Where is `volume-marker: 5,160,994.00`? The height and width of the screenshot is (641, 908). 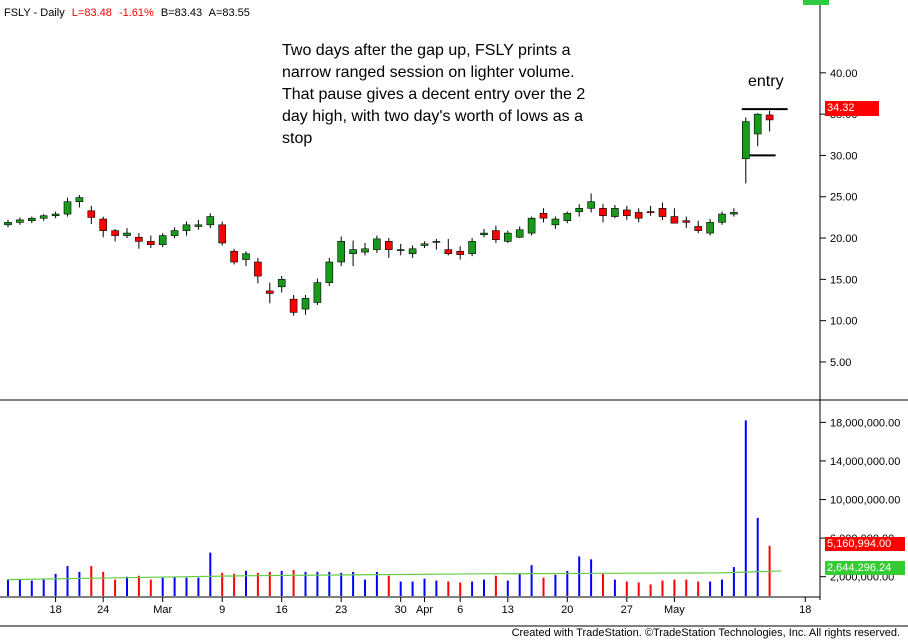 volume-marker: 5,160,994.00 is located at coordinates (865, 544).